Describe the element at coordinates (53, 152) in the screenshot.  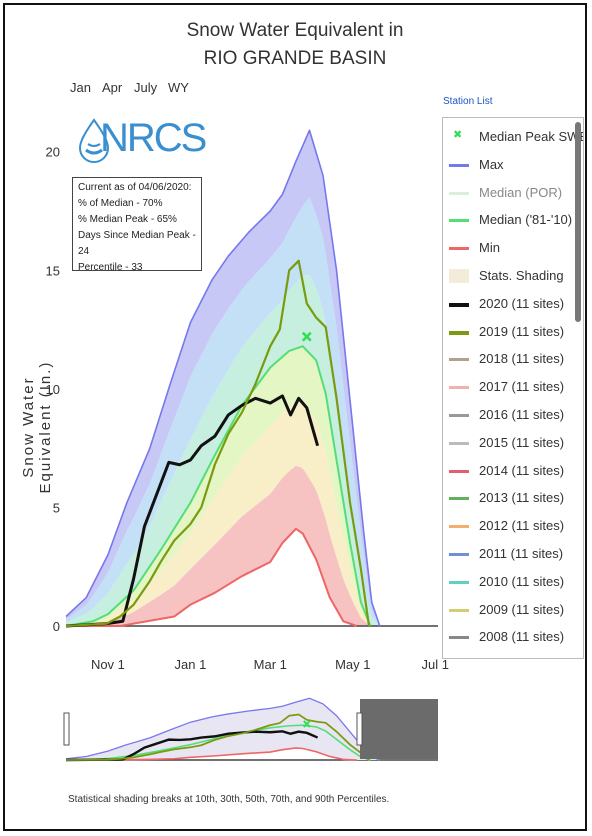
I see `y-tick-label: 20` at that location.